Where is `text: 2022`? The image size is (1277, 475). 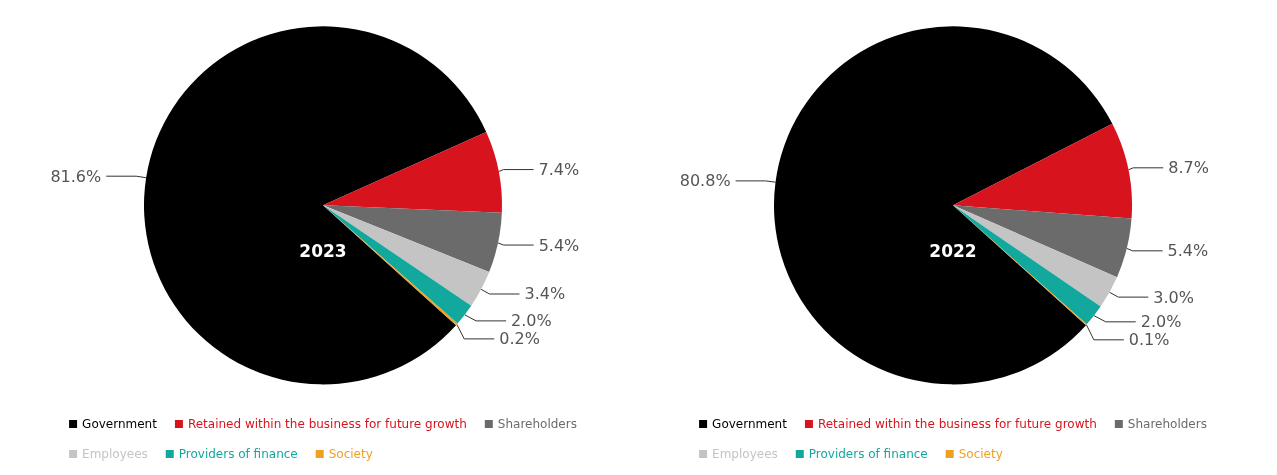
text: 2022 is located at coordinates (953, 251).